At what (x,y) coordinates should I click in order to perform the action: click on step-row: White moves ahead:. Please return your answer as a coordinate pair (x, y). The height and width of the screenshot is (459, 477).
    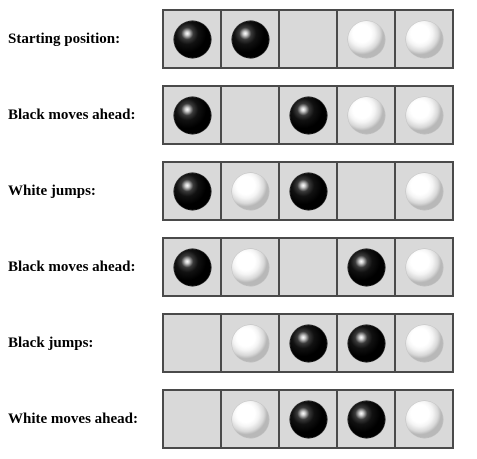
    Looking at the image, I should click on (238, 419).